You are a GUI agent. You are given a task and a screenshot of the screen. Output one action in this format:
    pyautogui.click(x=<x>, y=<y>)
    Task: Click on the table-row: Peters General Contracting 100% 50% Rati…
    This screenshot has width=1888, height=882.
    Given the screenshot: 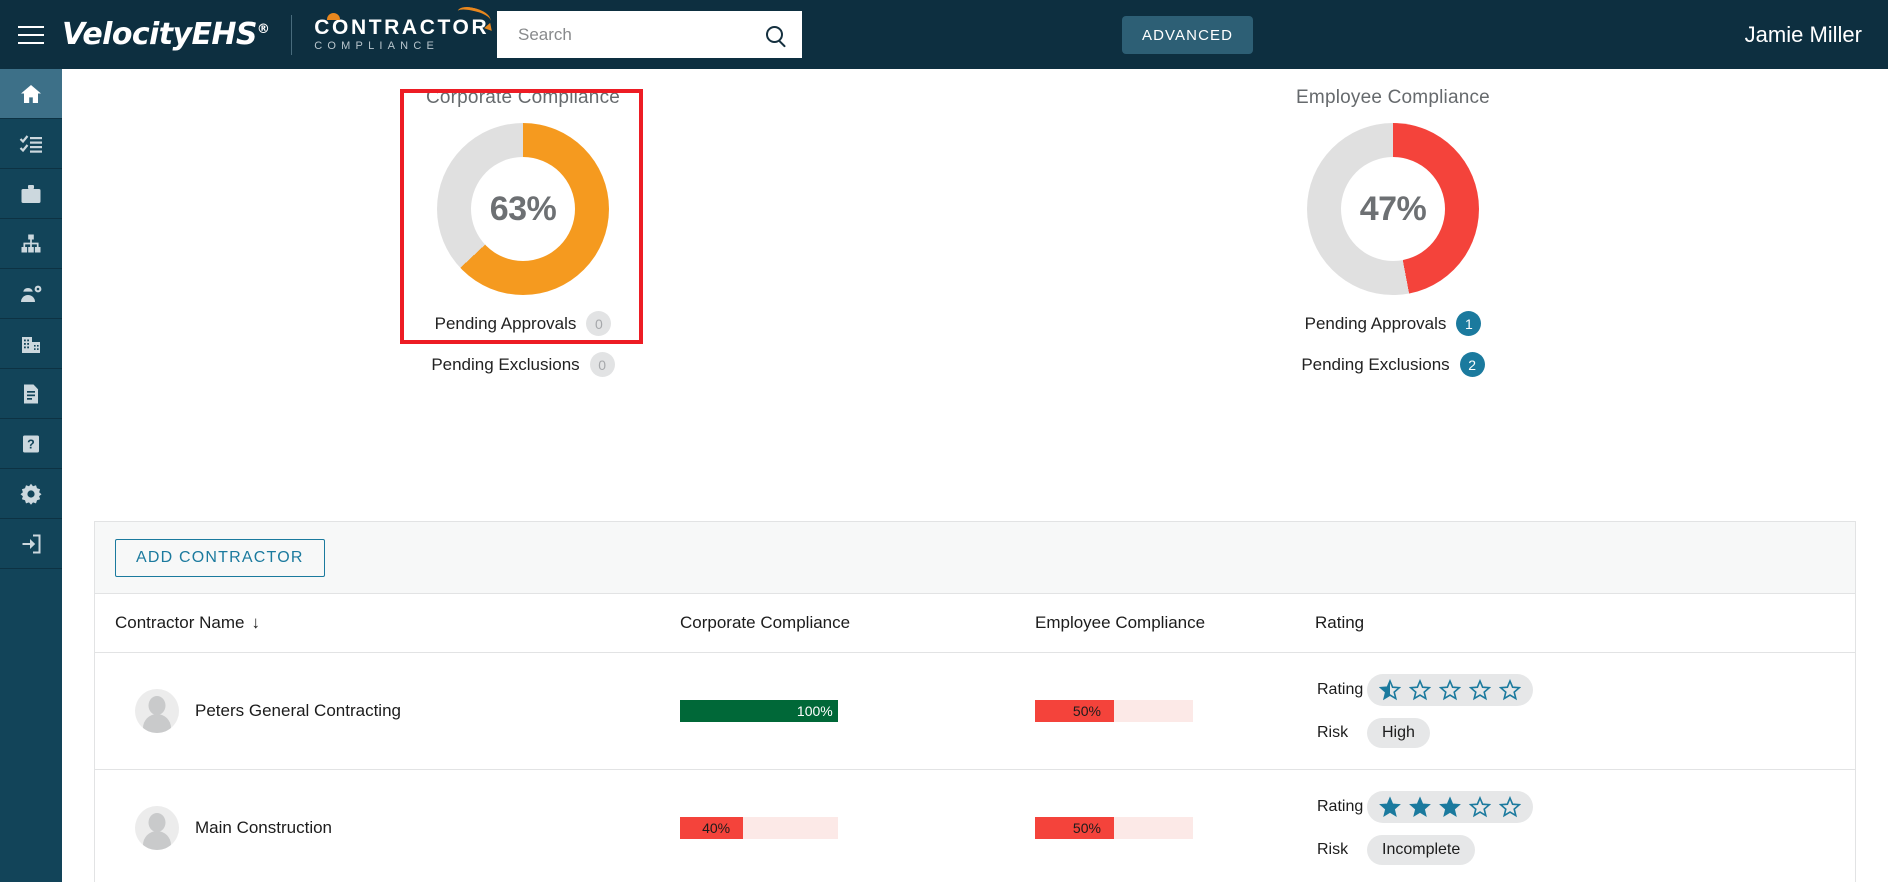 What is the action you would take?
    pyautogui.click(x=975, y=711)
    